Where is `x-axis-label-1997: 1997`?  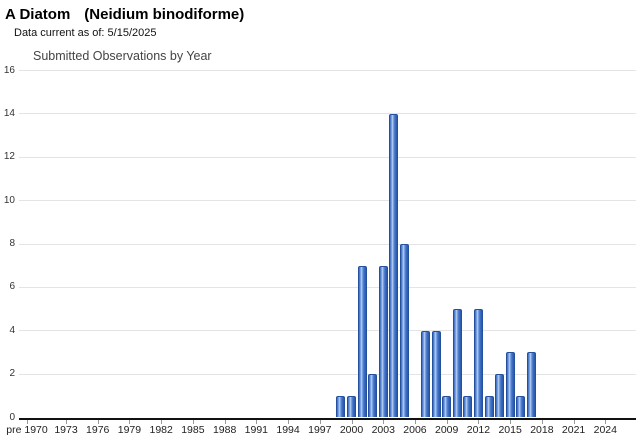 x-axis-label-1997: 1997 is located at coordinates (320, 430).